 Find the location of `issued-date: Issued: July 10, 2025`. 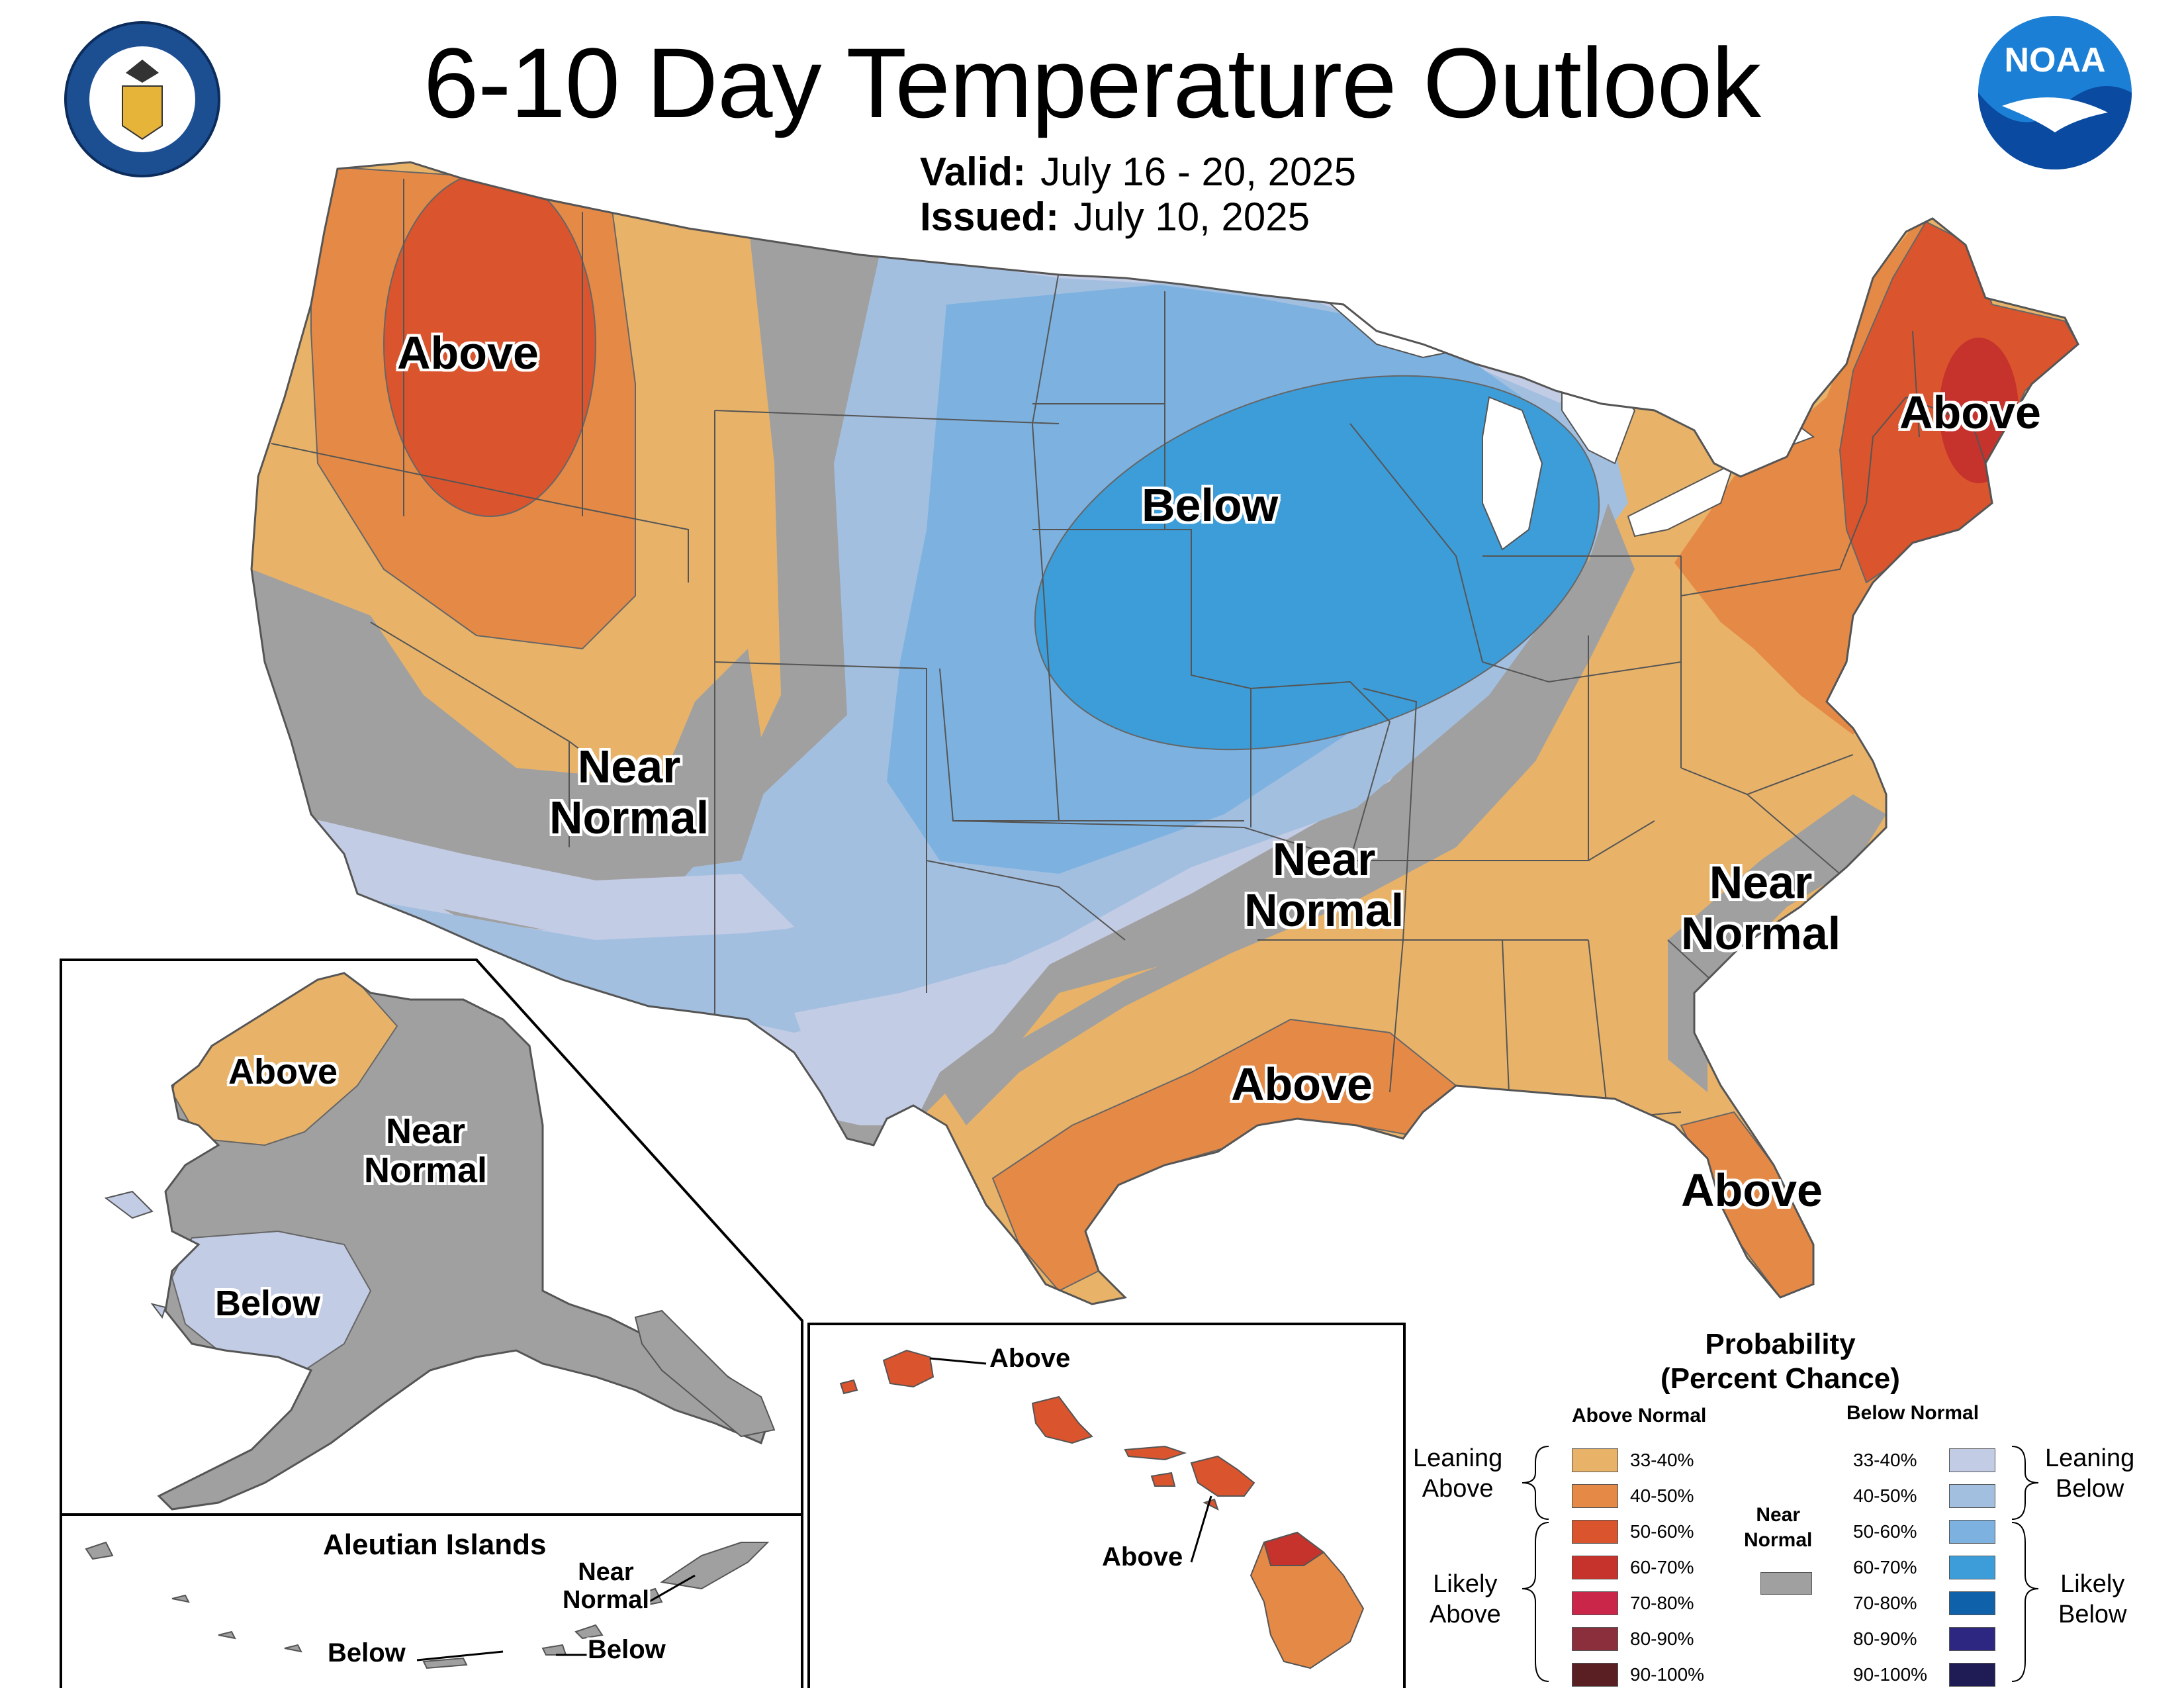

issued-date: Issued: July 10, 2025 is located at coordinates (1115, 217).